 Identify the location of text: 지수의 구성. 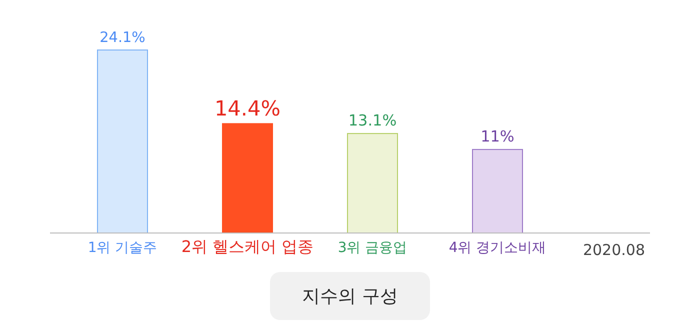
(350, 296).